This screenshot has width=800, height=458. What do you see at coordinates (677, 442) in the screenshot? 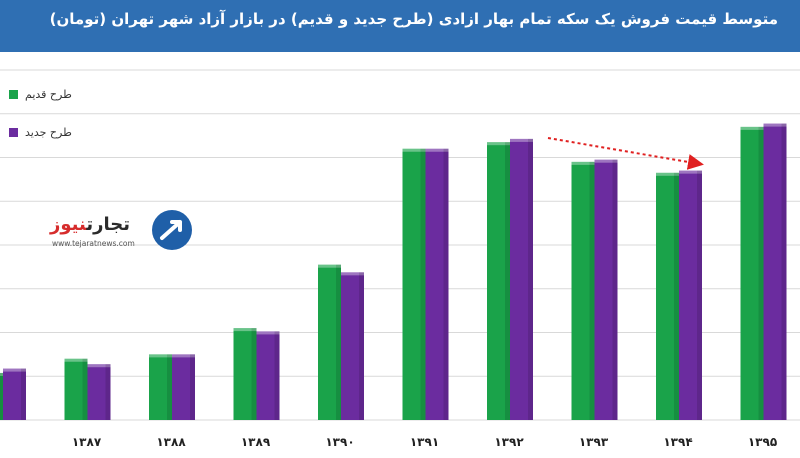
I see `x-tick-label: ۱۳۹۴` at bounding box center [677, 442].